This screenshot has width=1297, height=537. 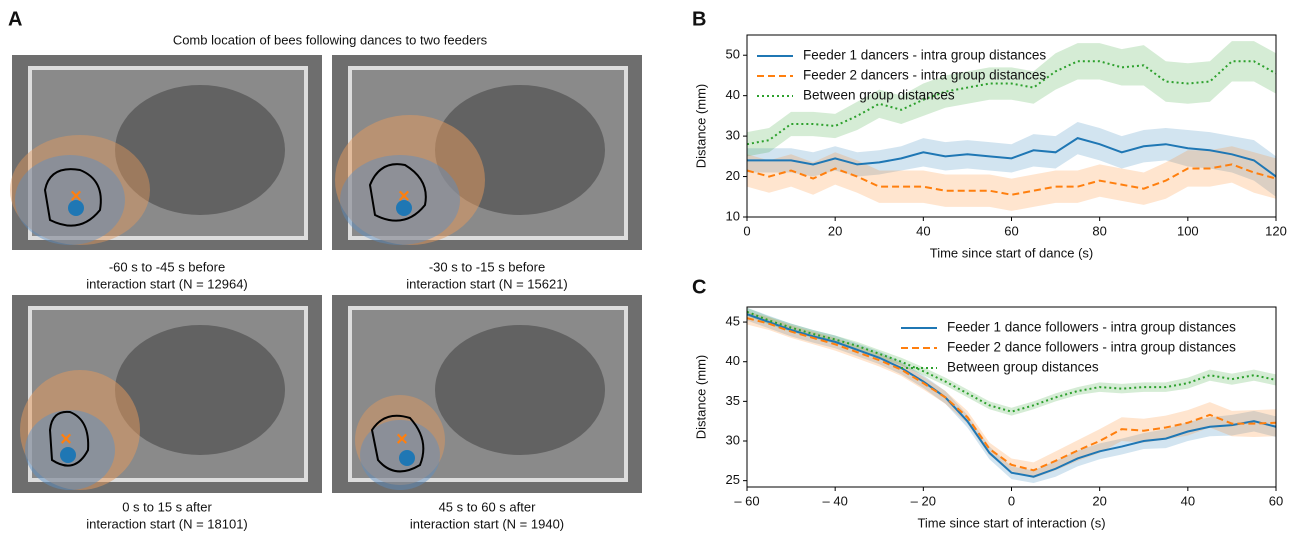 What do you see at coordinates (167, 506) in the screenshot?
I see `caption: 0 s to 15 s after` at bounding box center [167, 506].